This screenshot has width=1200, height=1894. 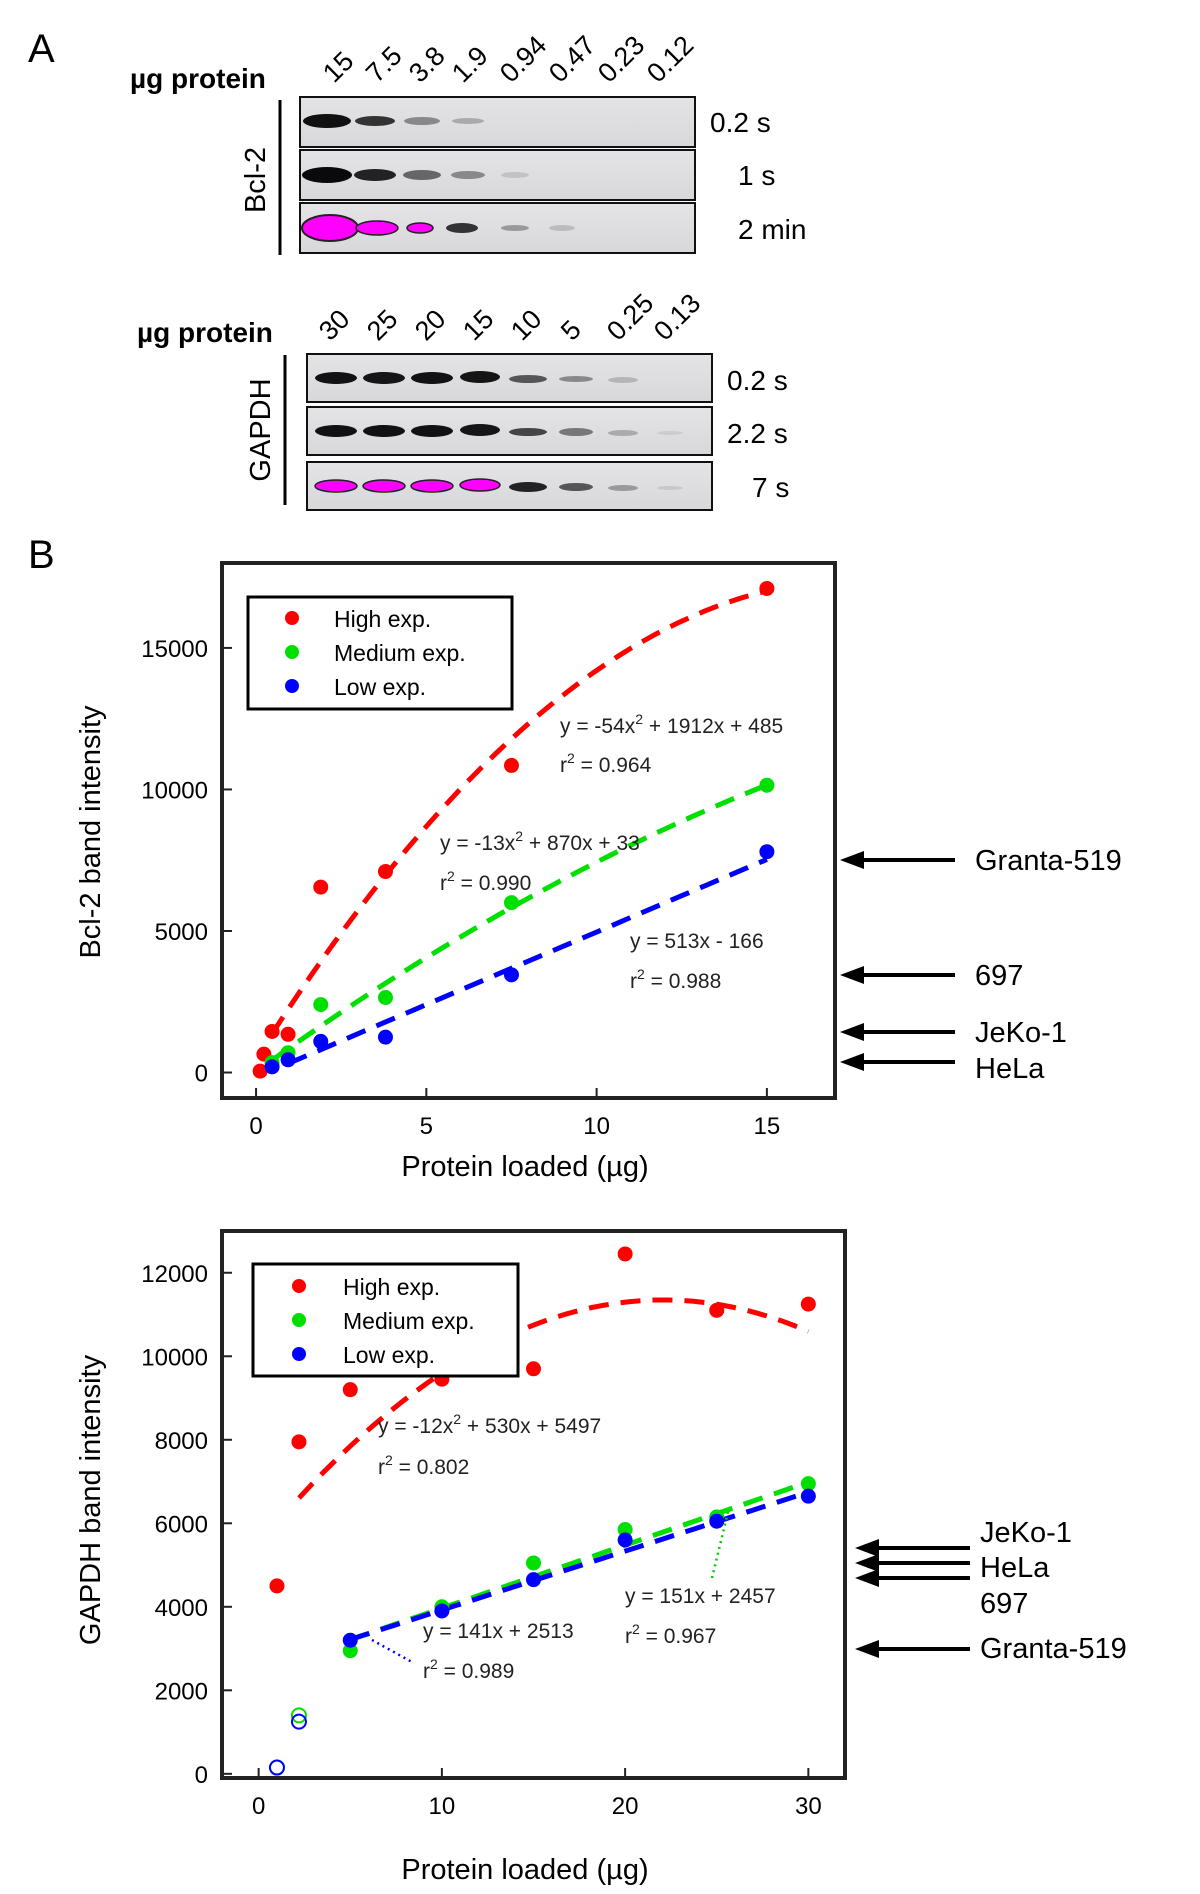 What do you see at coordinates (470, 64) in the screenshot?
I see `bcl2-load-label: 1.9` at bounding box center [470, 64].